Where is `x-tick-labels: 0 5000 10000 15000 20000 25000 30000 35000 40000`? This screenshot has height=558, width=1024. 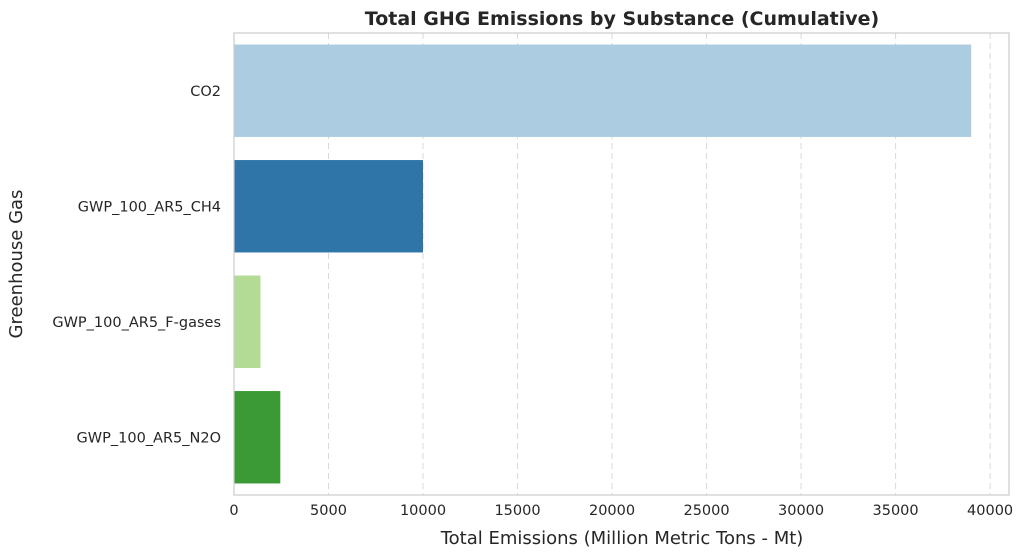
x-tick-labels: 0 5000 10000 15000 20000 25000 30000 35000 40000 is located at coordinates (621, 511).